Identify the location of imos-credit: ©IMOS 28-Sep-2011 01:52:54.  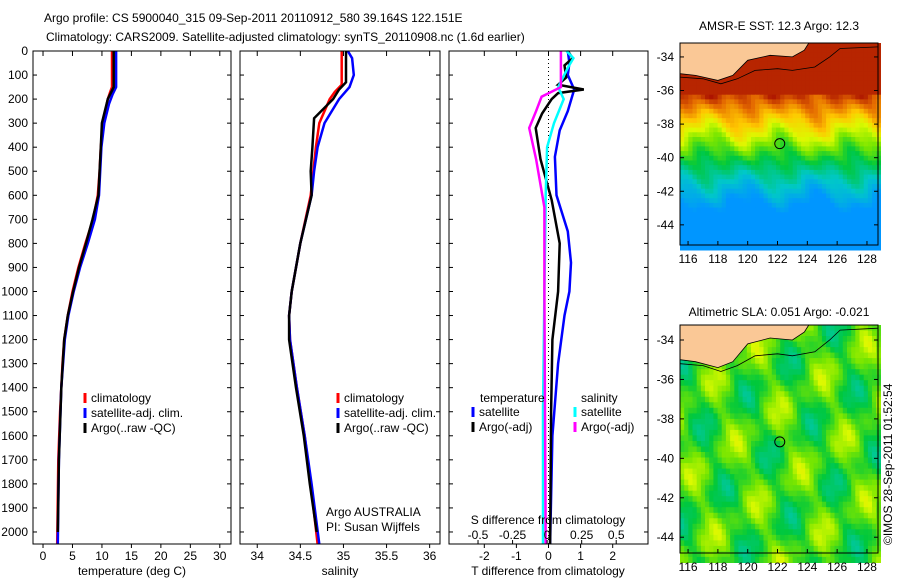
(888, 464).